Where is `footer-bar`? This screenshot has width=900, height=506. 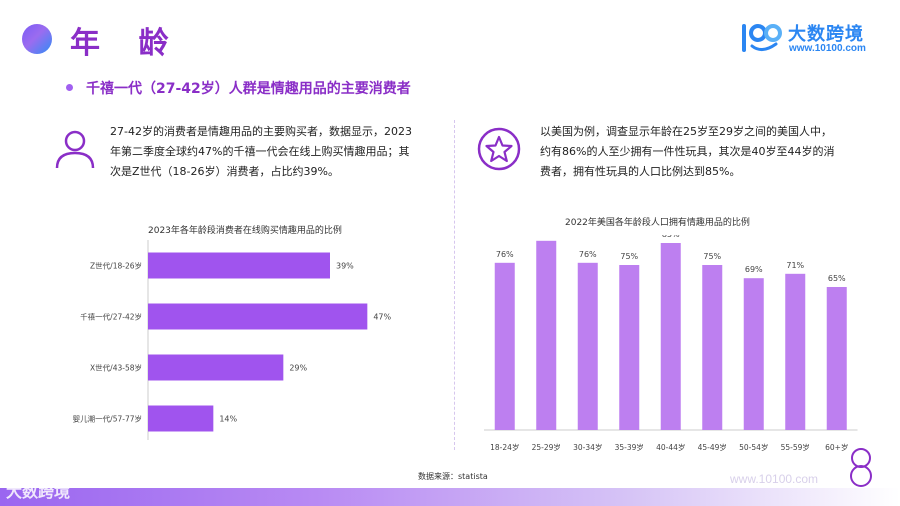 footer-bar is located at coordinates (450, 497).